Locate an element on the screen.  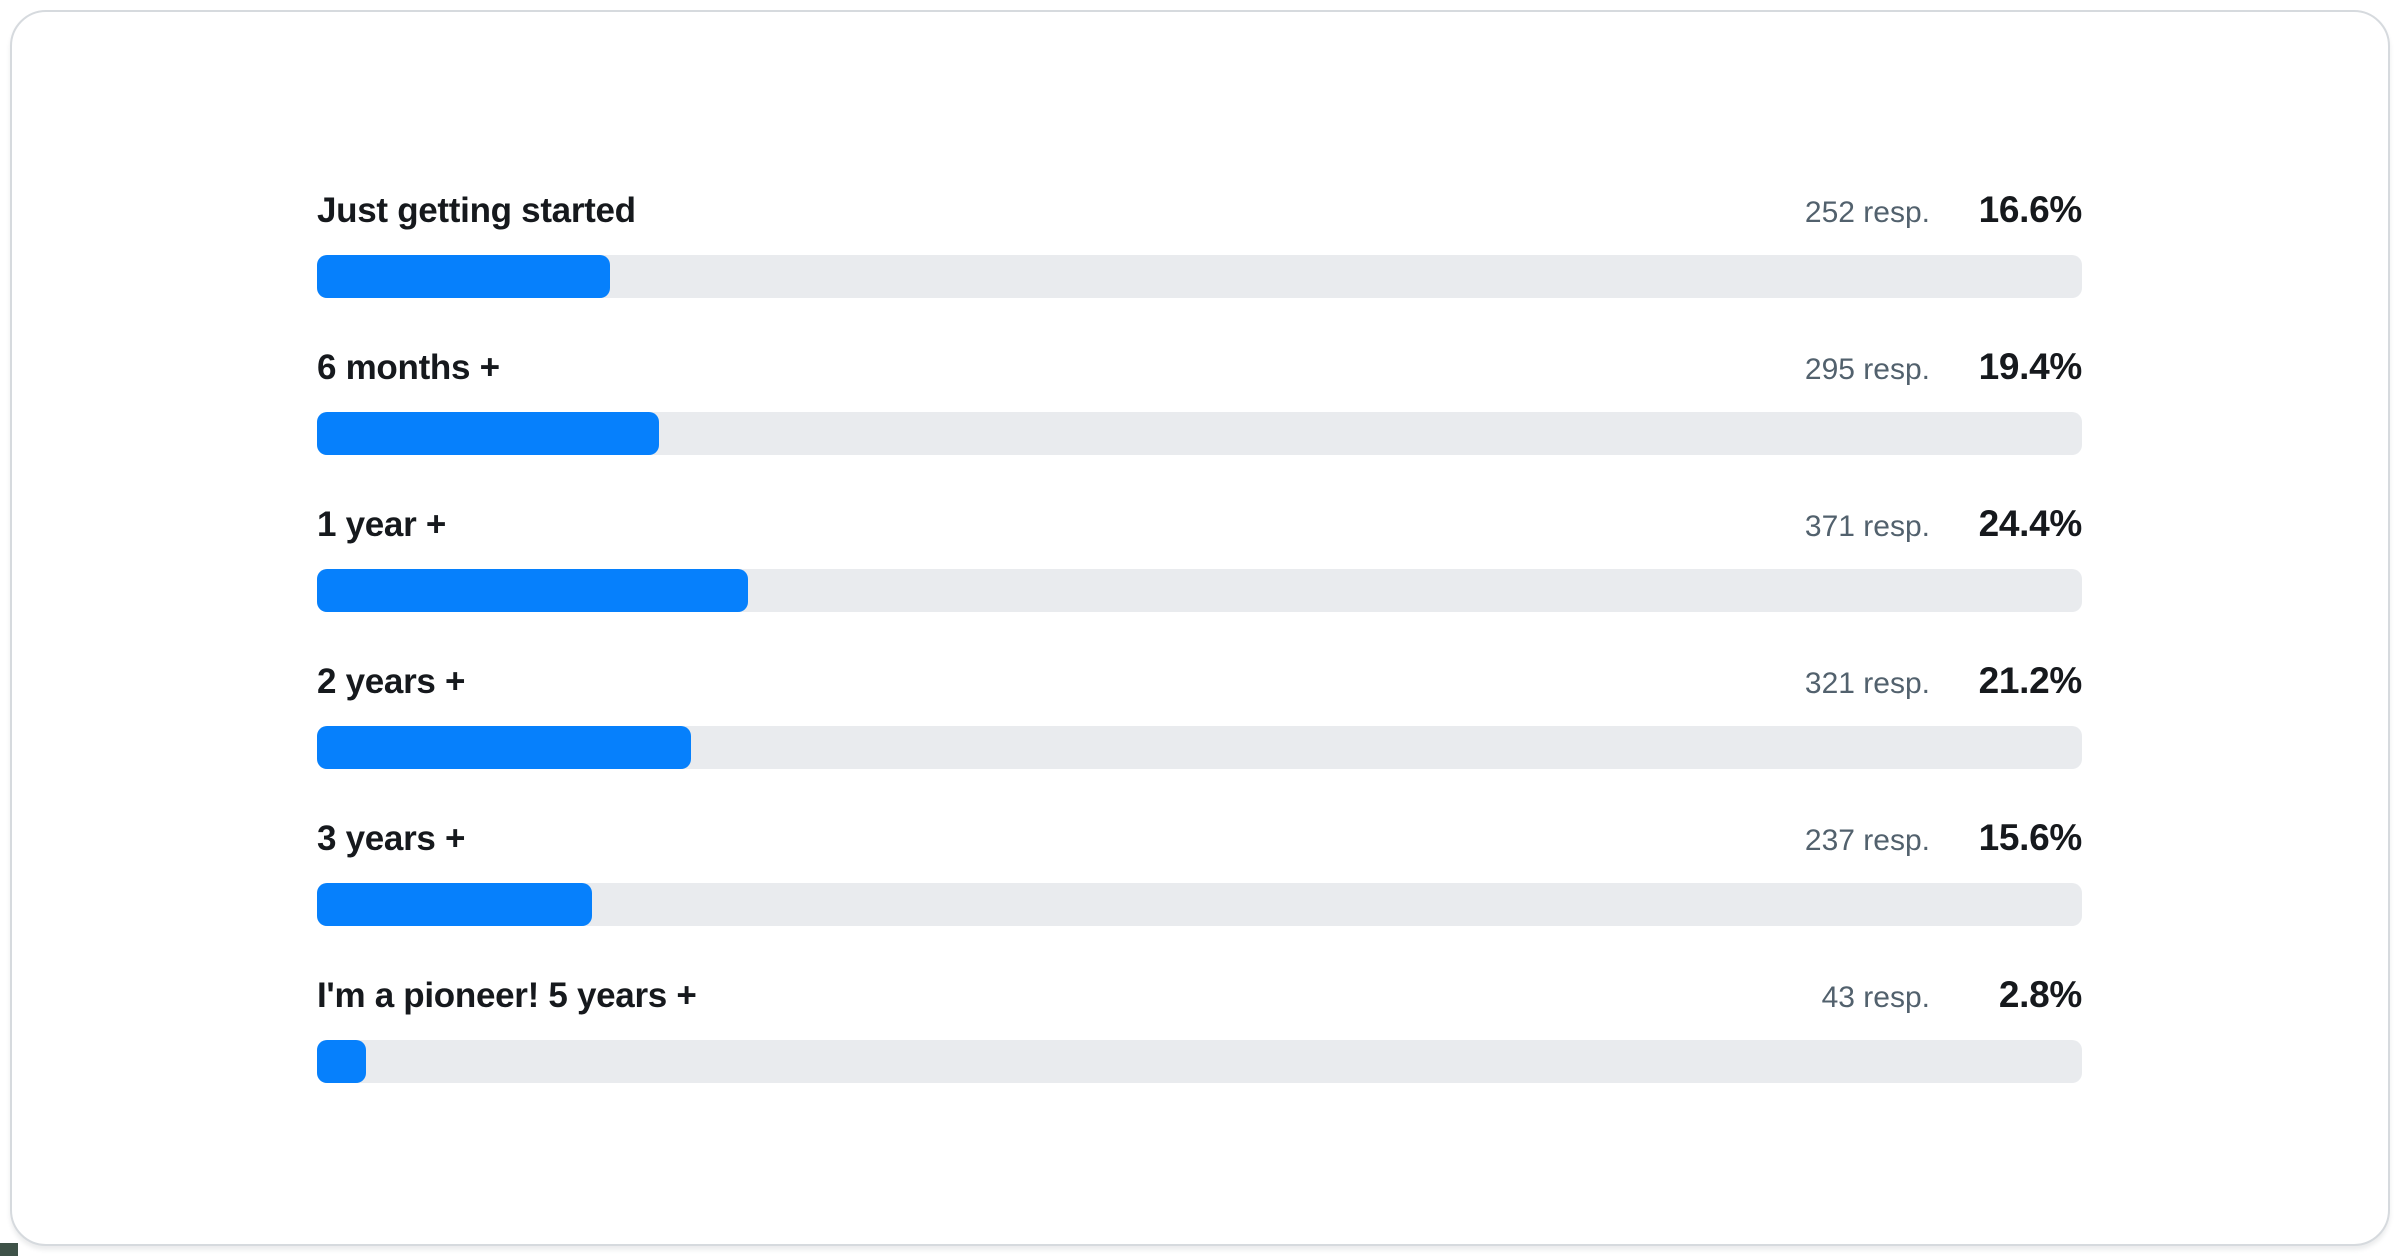
poll-option-label: Just getting started is located at coordinates (476, 210).